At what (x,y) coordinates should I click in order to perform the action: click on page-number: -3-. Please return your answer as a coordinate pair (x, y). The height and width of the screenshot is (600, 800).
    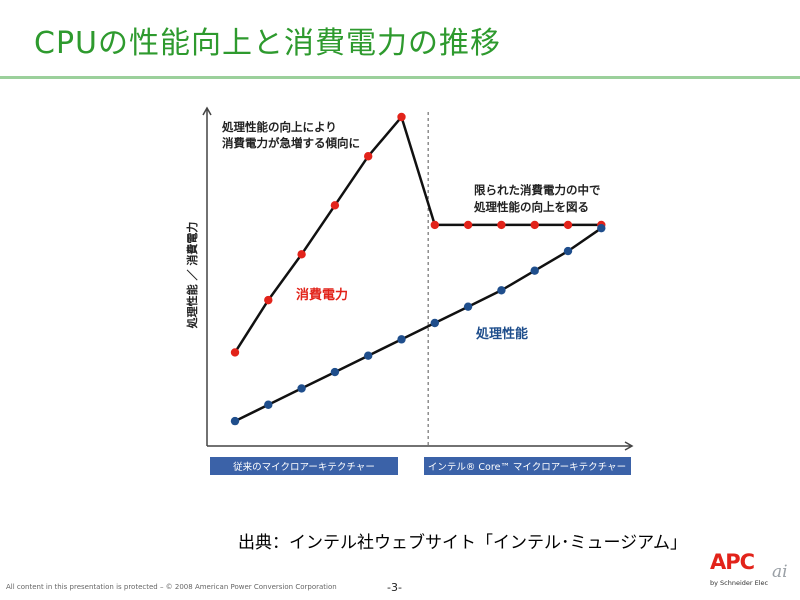
    Looking at the image, I should click on (394, 587).